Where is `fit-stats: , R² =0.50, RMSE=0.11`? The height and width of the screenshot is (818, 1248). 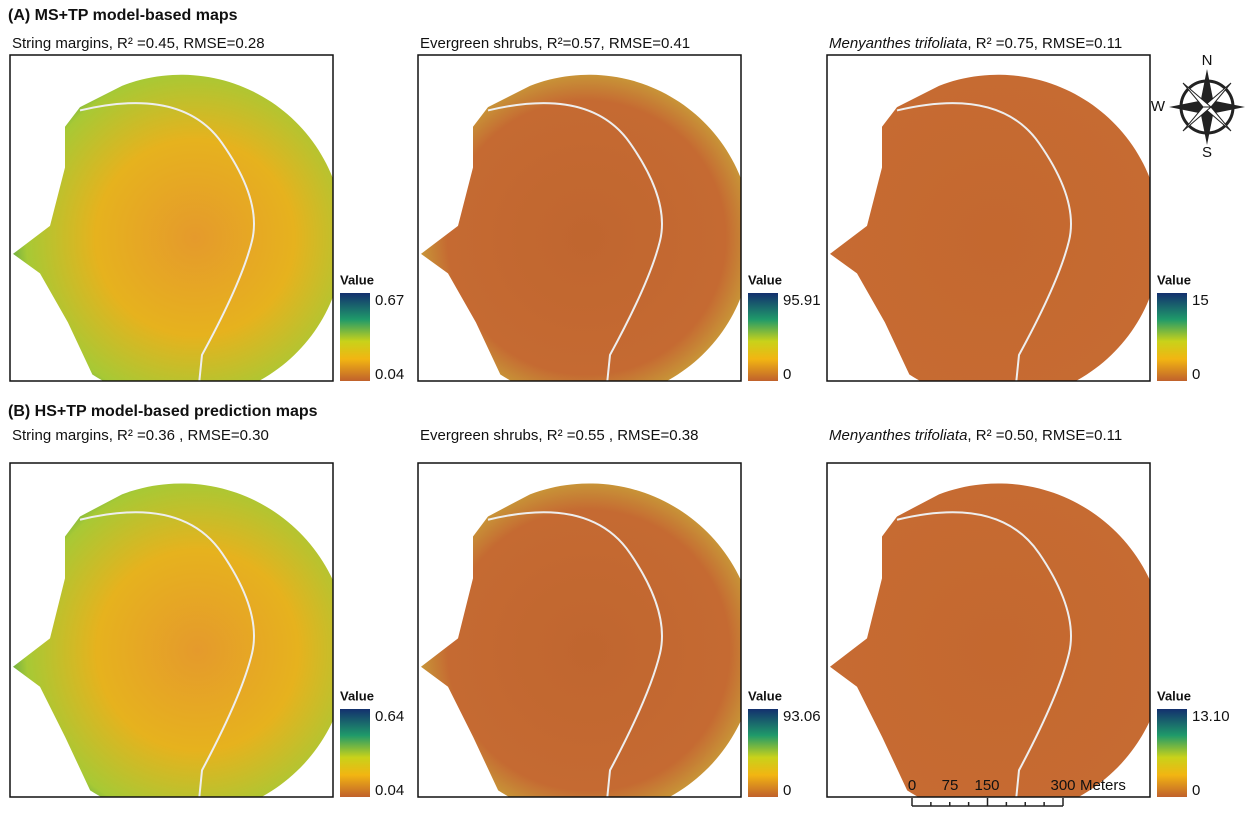
fit-stats: , R² =0.50, RMSE=0.11 is located at coordinates (1044, 435).